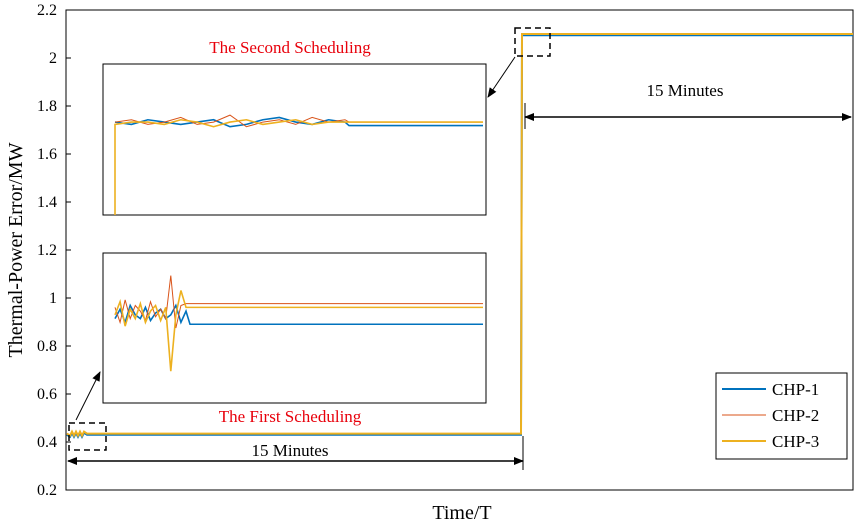  What do you see at coordinates (47, 202) in the screenshot?
I see `y-tick-label: 1.4` at bounding box center [47, 202].